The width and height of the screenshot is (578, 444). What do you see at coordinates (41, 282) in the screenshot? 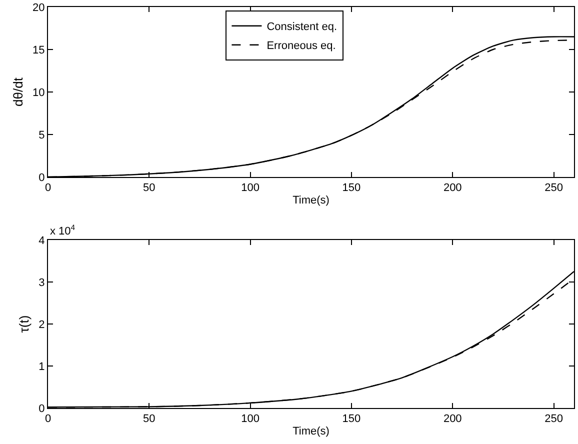
I see `y-tick-label: 3` at bounding box center [41, 282].